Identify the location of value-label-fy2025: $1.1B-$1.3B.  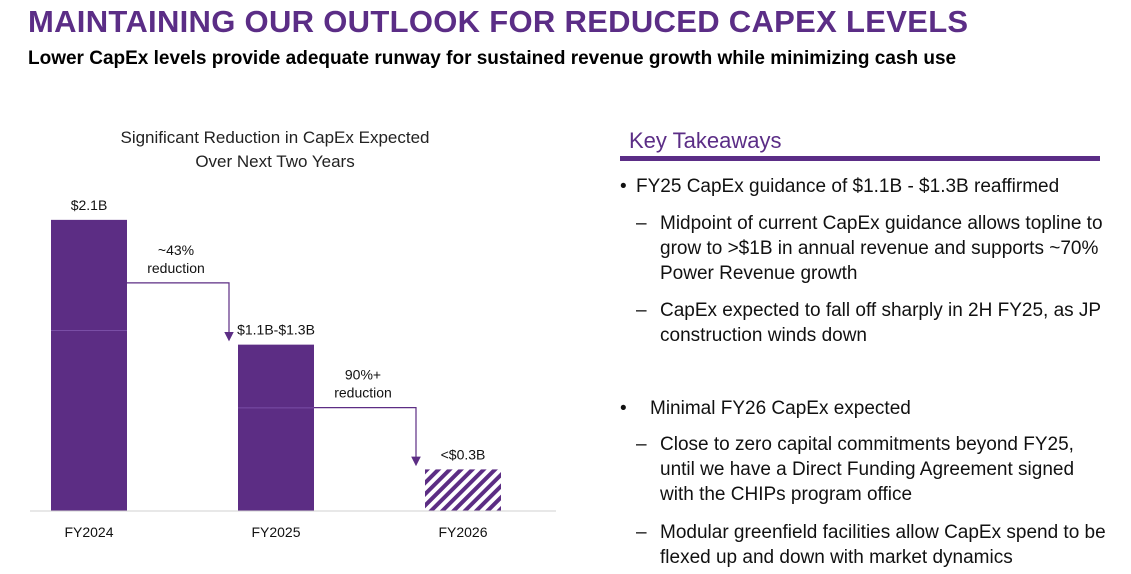
(276, 330).